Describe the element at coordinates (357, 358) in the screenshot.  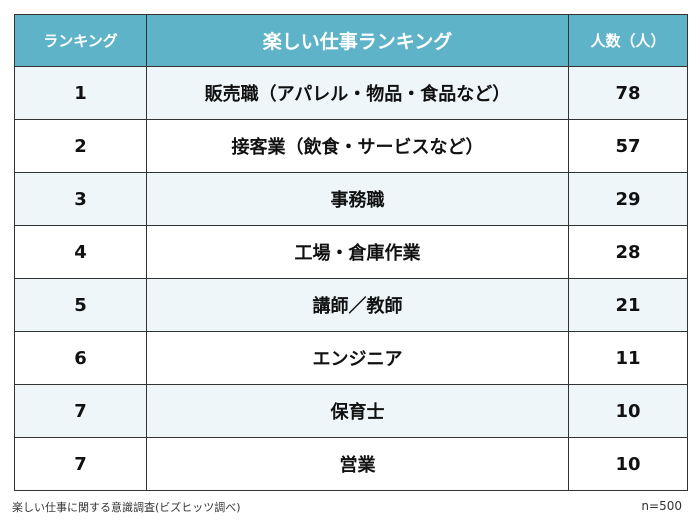
I see `job-cell: エンジニア` at that location.